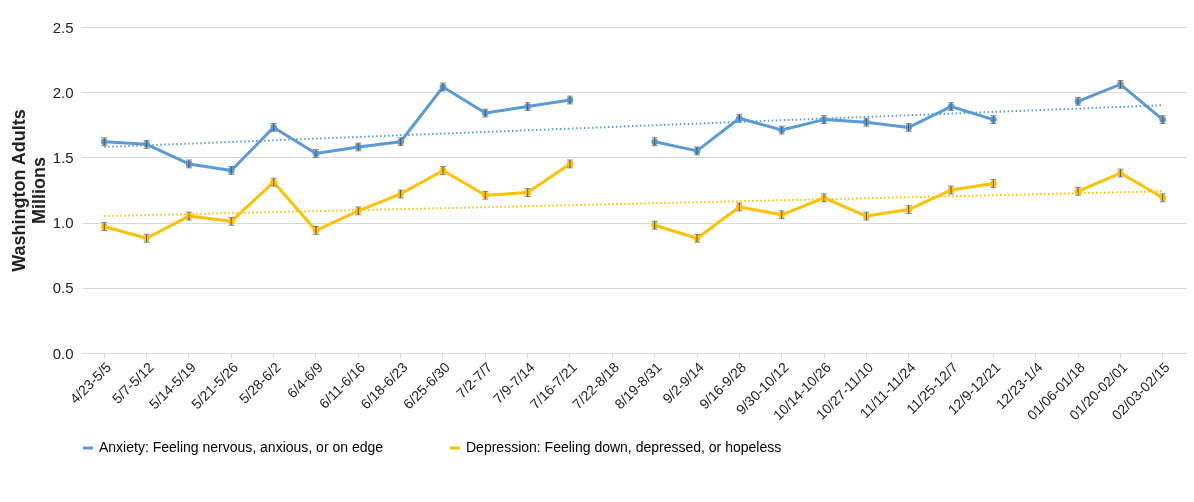  I want to click on y-axis-title: Washington Adults Millions, so click(28, 190).